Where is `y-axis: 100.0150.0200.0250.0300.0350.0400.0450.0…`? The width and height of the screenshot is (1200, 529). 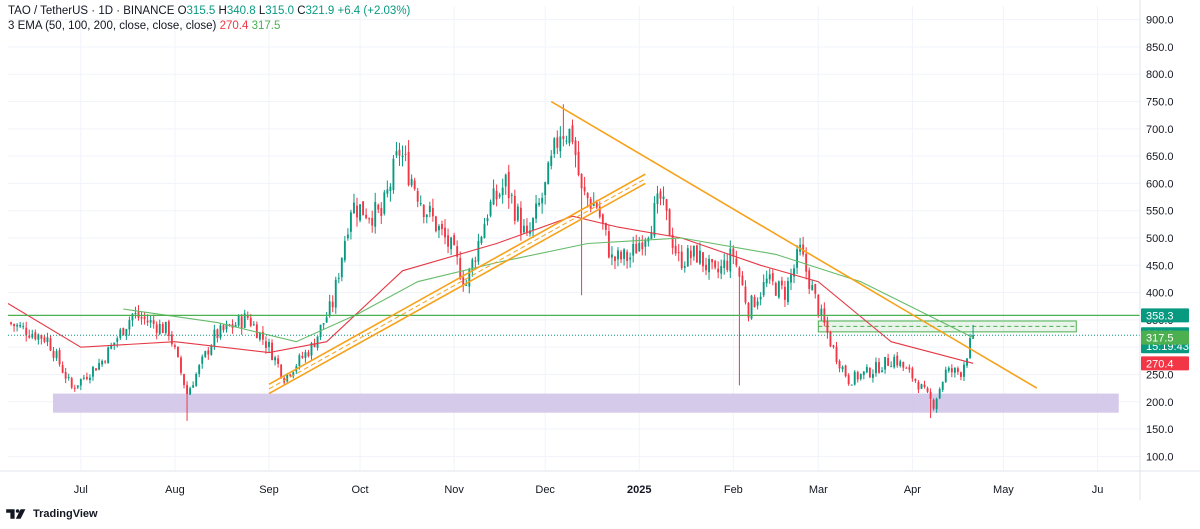
y-axis: 100.0150.0200.0250.0300.0350.0400.0450.0… is located at coordinates (1156, 250).